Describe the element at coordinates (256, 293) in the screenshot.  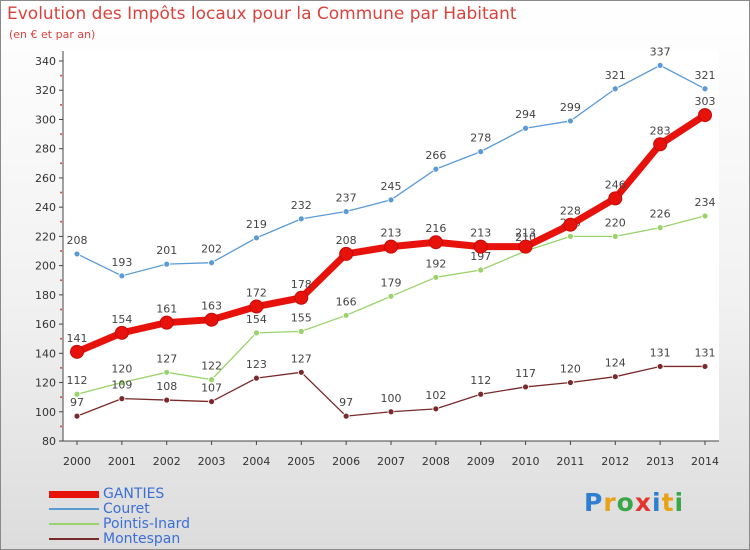
I see `data-label-ganties: 172` at that location.